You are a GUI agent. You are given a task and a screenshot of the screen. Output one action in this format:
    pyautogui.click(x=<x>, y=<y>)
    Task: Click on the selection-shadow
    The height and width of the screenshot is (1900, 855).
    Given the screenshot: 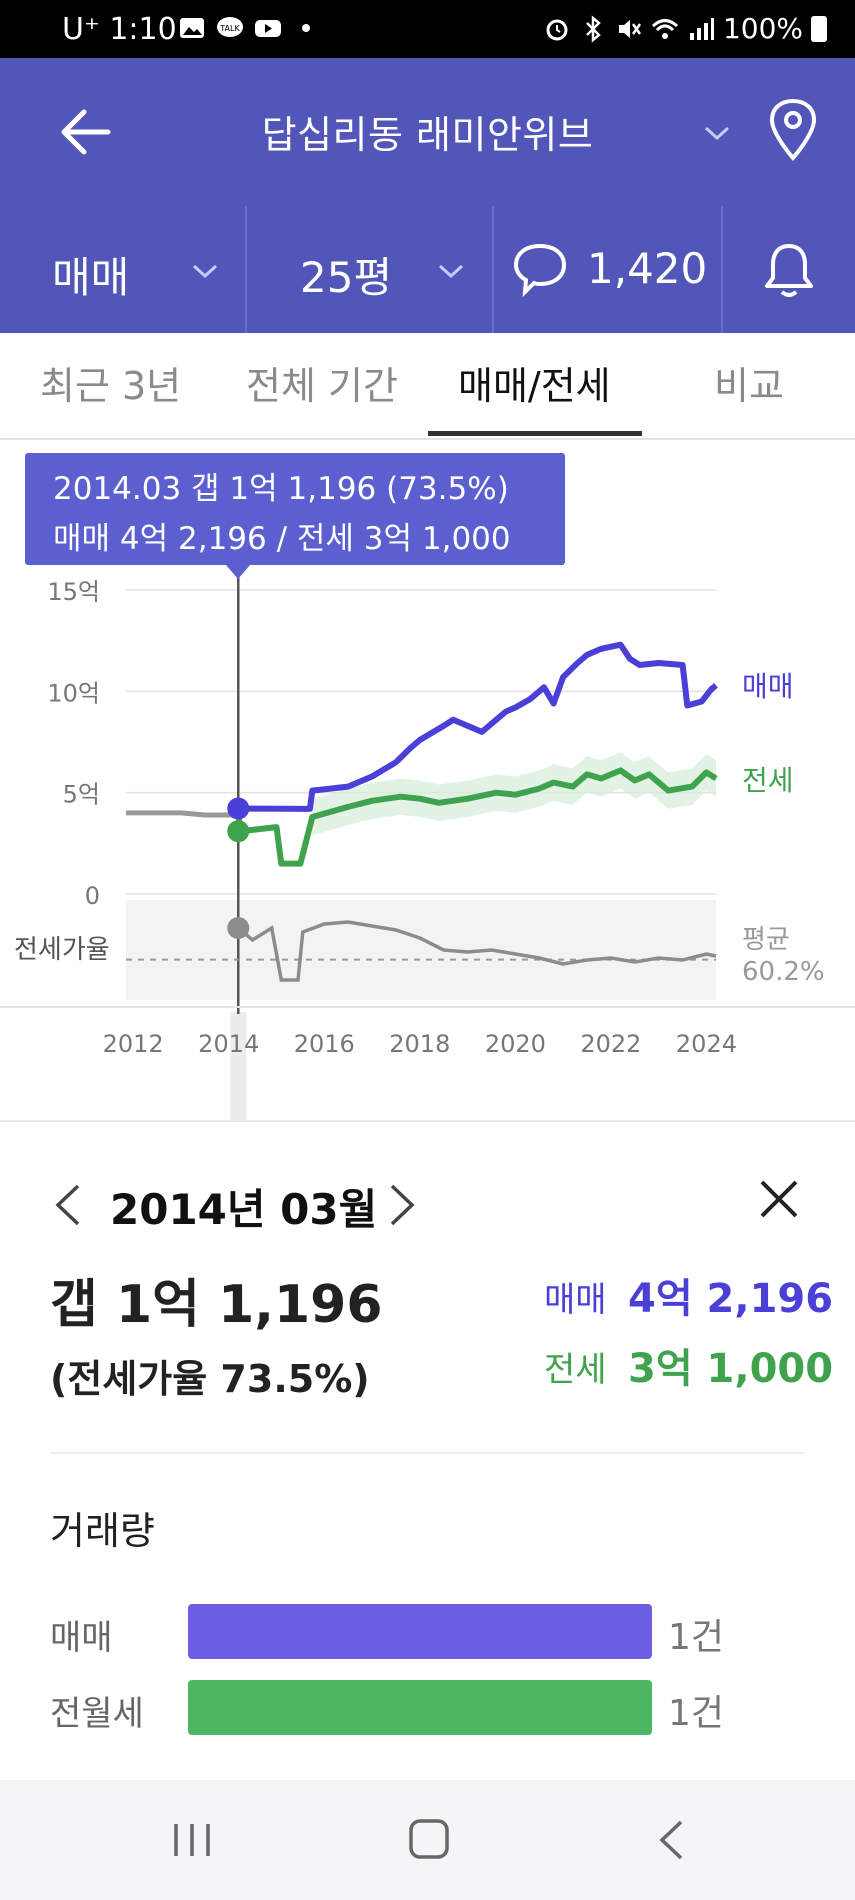 What is the action you would take?
    pyautogui.click(x=238, y=1066)
    